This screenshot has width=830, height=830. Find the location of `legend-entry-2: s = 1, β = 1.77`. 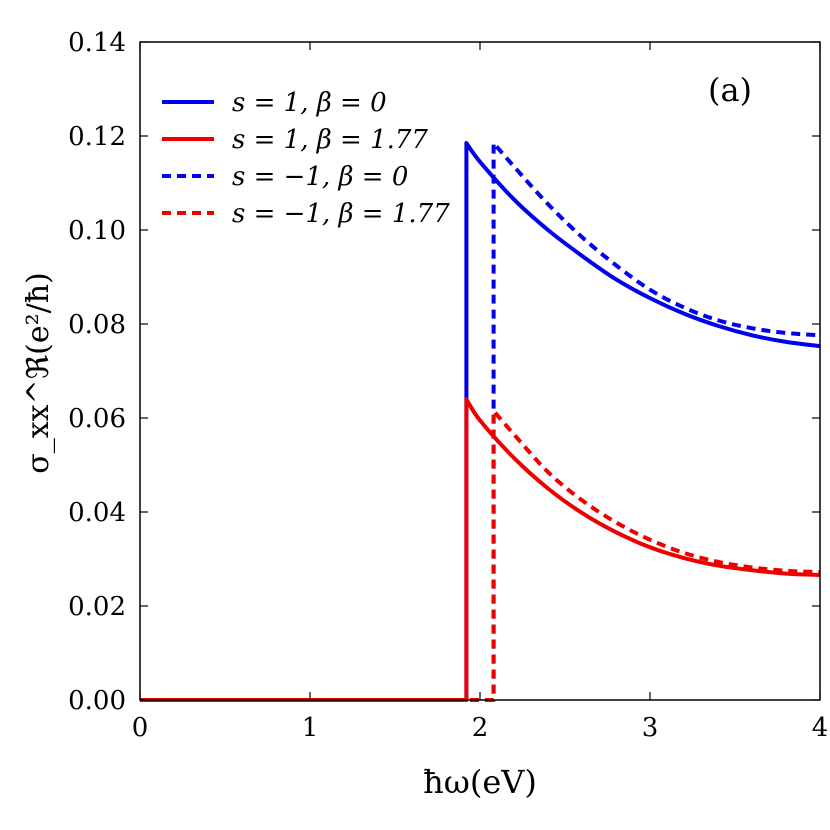

legend-entry-2: s = 1, β = 1.77 is located at coordinates (330, 140).